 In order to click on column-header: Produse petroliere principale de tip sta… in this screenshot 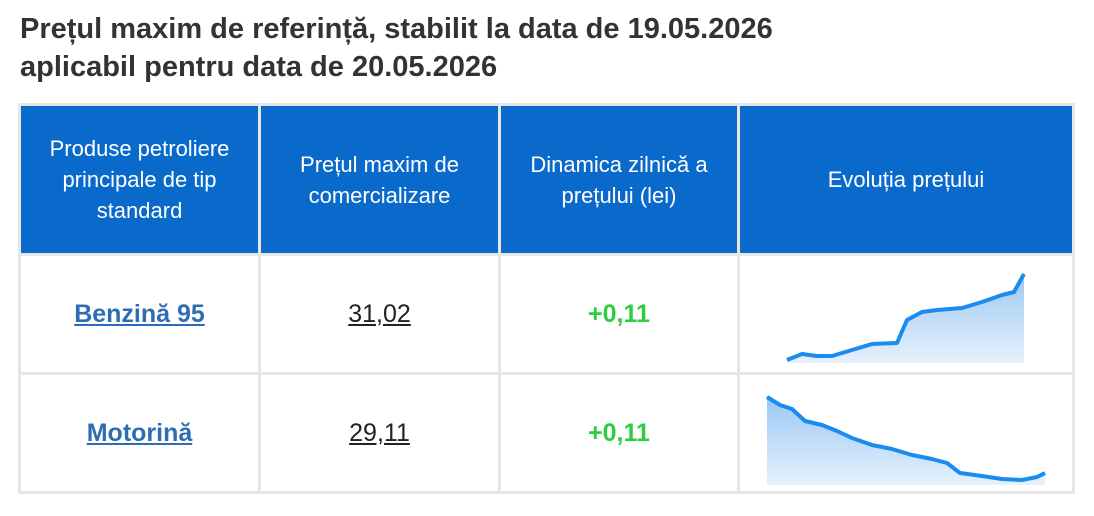, I will do `click(139, 179)`.